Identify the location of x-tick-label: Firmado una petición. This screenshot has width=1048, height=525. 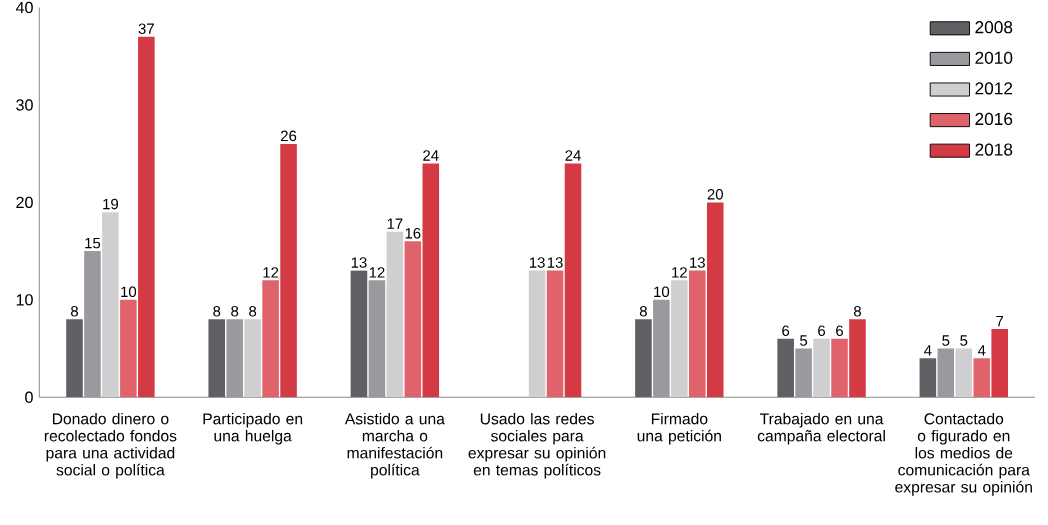
(679, 428).